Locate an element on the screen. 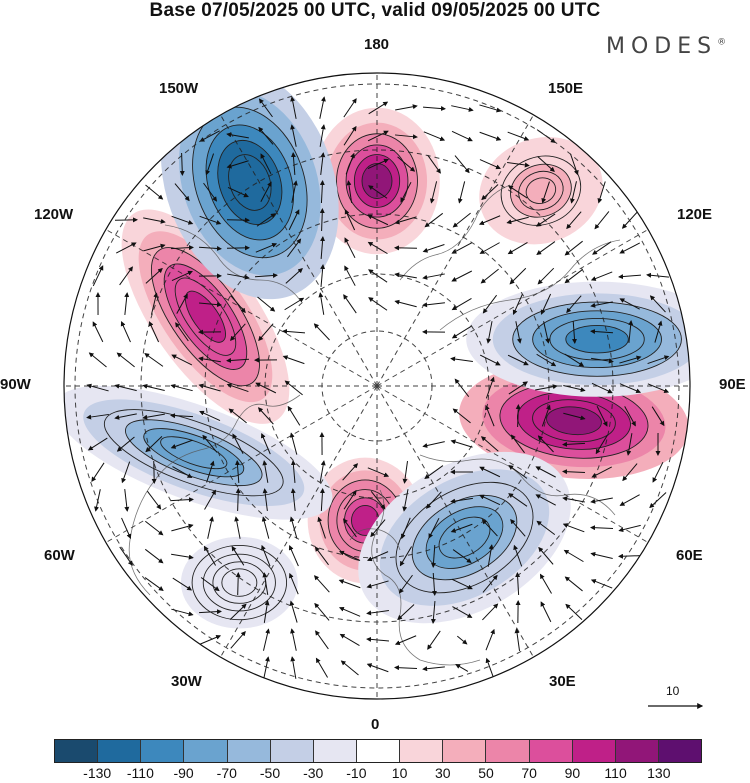  colorbar-ticks: -130 -110 -90 -70 -50 -30 -10 10 30 50 70 90 110 130 is located at coordinates (375, 774).